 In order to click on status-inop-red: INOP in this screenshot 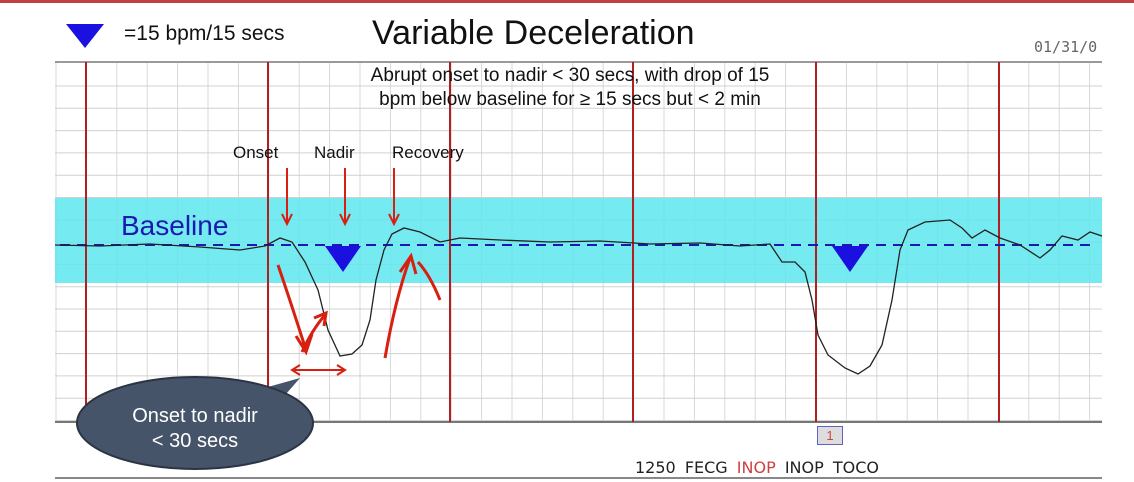, I will do `click(756, 467)`.